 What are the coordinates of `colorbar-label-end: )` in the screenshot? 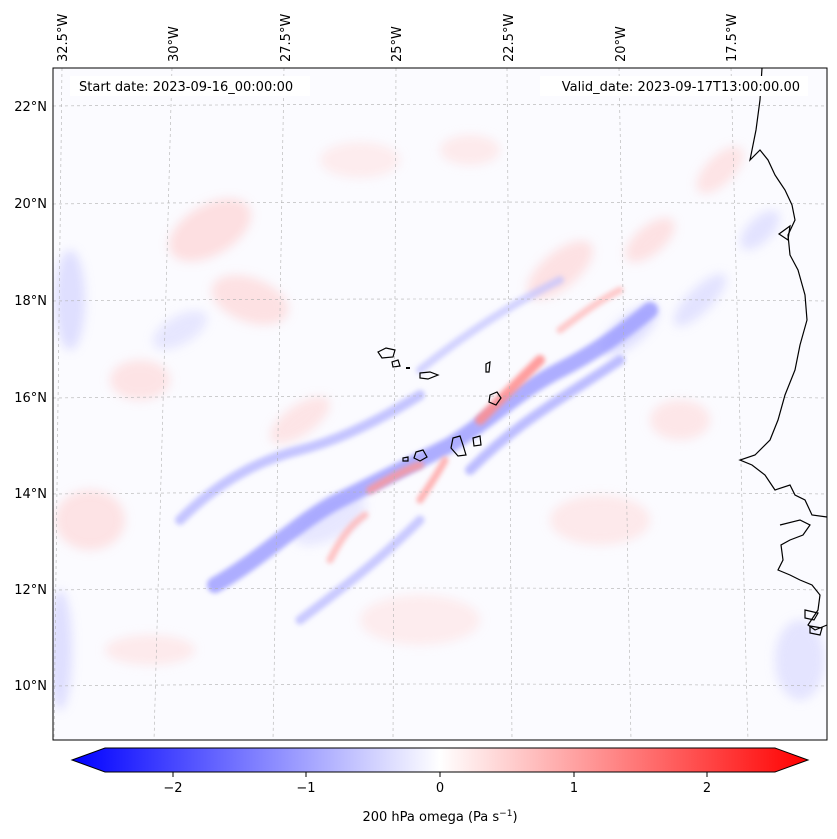 It's located at (514, 817).